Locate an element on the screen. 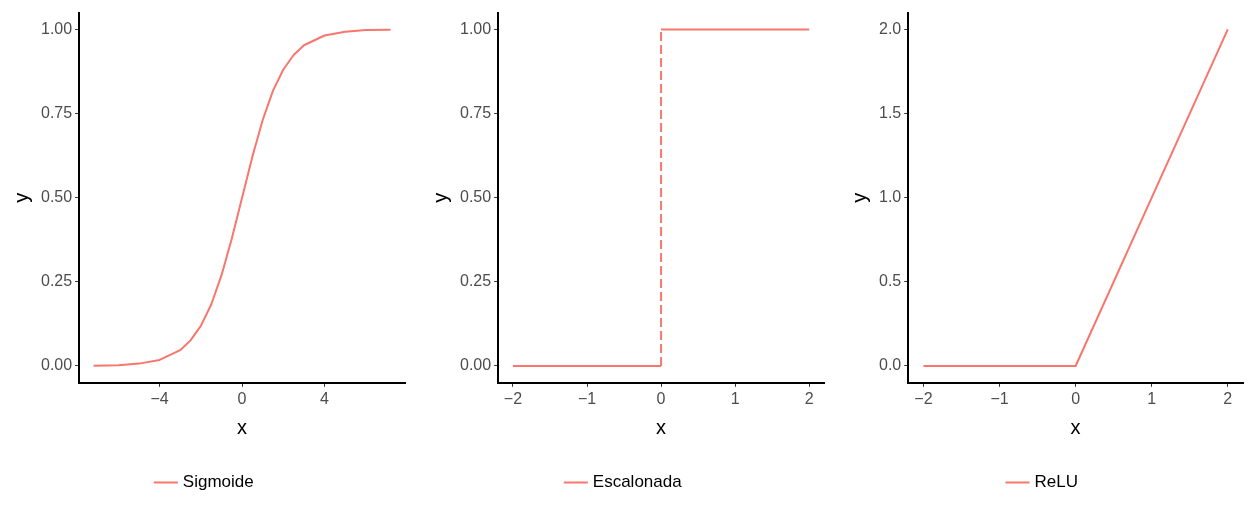  x-tick-label: 4 is located at coordinates (325, 398).